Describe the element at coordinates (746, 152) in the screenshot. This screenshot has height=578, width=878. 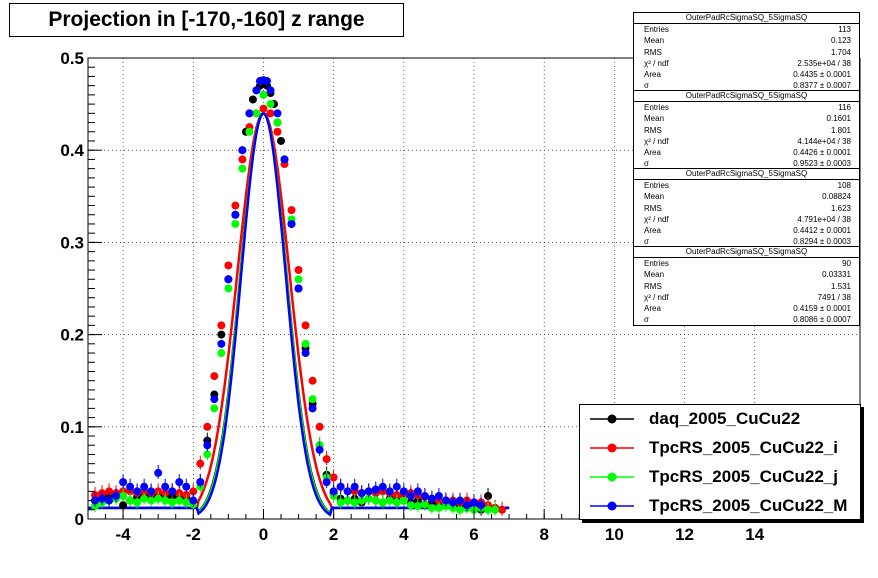
I see `stat-row: Area 0.4426 ± 0.0001` at that location.